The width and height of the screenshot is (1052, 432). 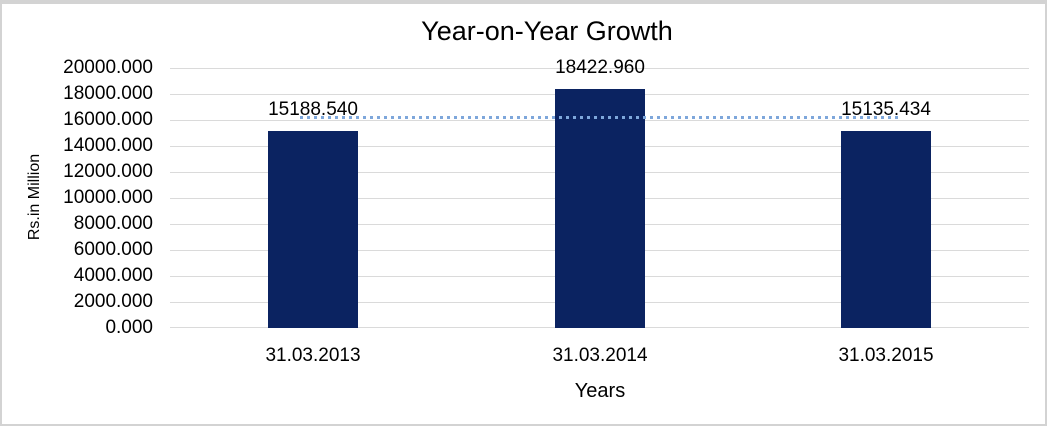 I want to click on data-label: 18422.960, so click(x=600, y=67).